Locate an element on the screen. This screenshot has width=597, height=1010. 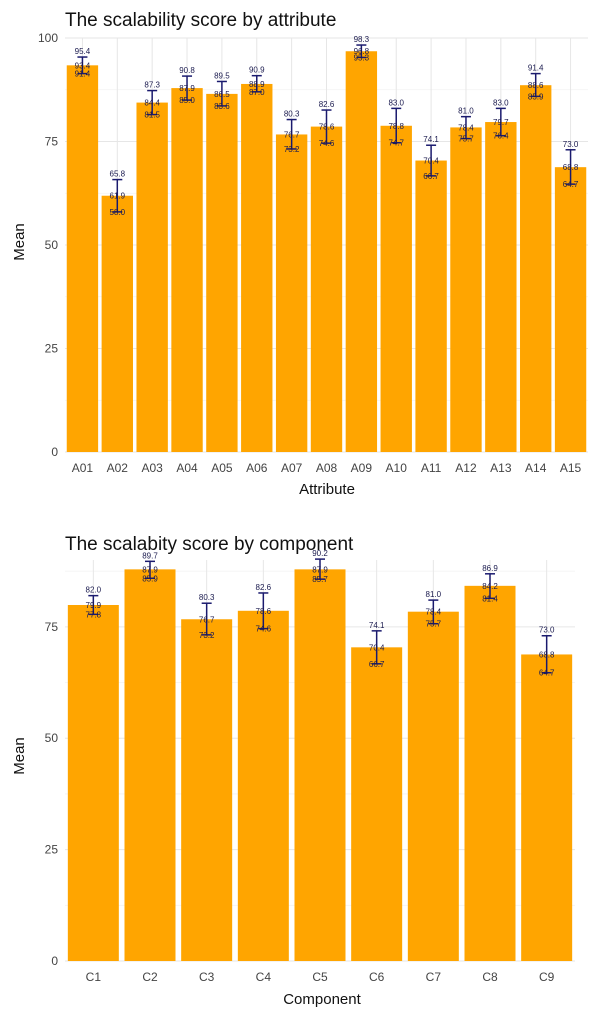
data-label-upper: 80.3 is located at coordinates (207, 597).